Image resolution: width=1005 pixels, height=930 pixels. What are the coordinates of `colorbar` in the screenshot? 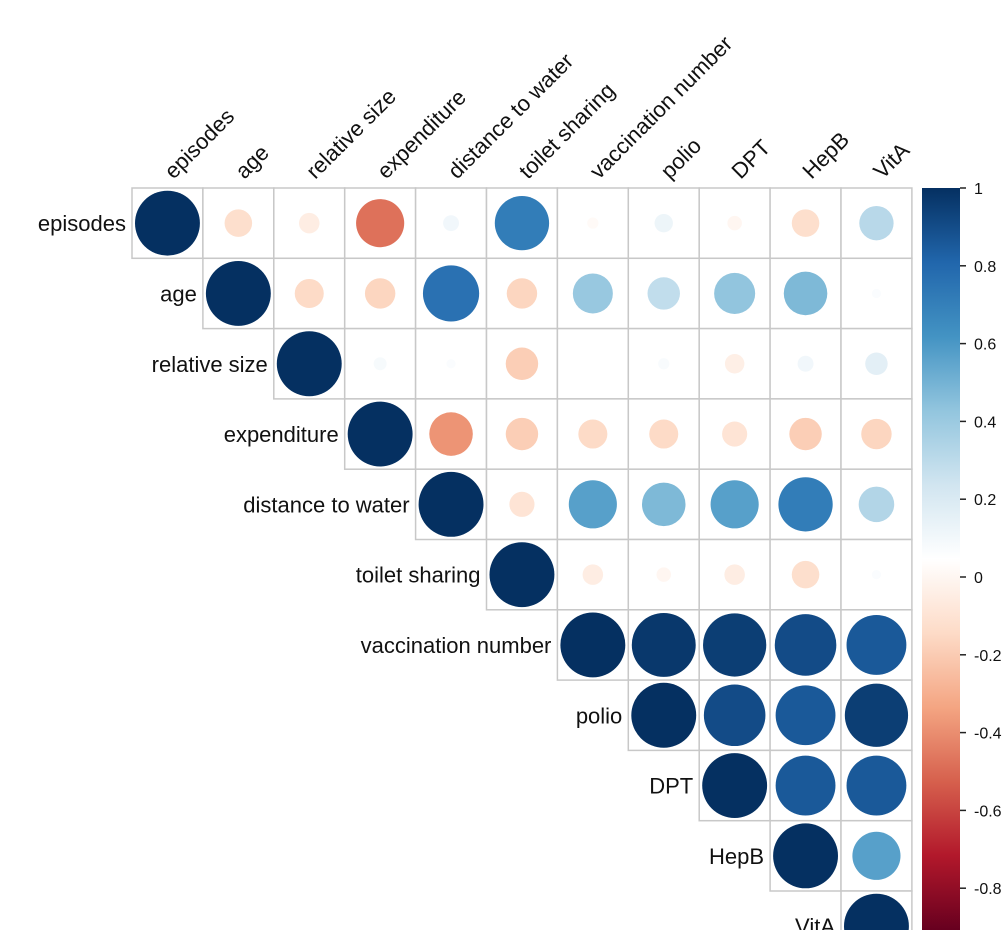 It's located at (941, 559).